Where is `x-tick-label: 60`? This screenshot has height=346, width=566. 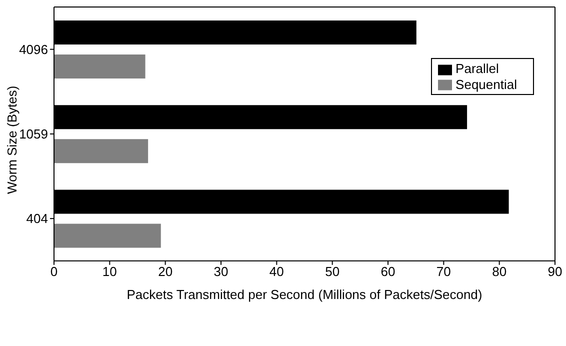 x-tick-label: 60 is located at coordinates (388, 272).